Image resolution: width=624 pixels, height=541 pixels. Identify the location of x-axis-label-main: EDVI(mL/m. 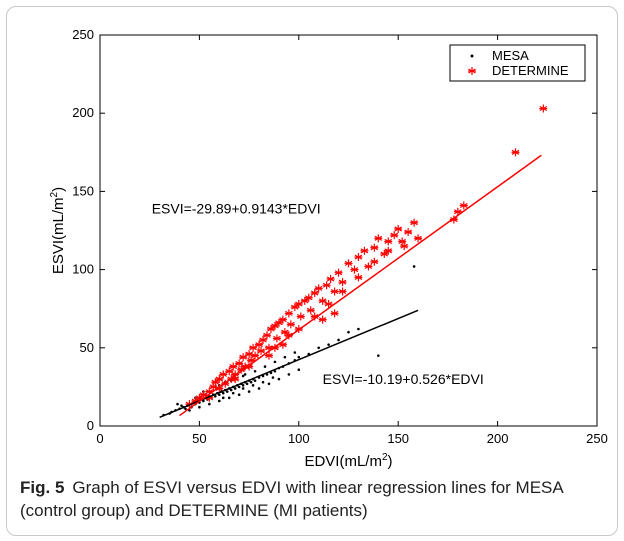
(343, 461).